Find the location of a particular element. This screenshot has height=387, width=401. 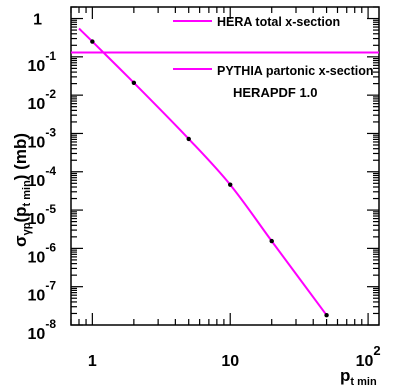

y-axis-title-post: ) (mb) is located at coordinates (20, 156).